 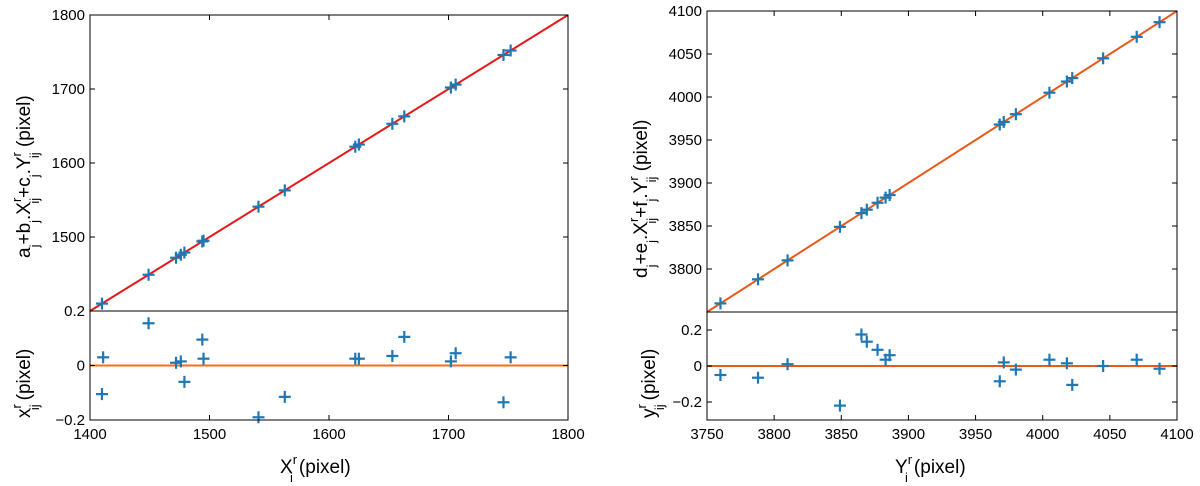 What do you see at coordinates (685, 97) in the screenshot?
I see `right-y-tick-label: 4000` at bounding box center [685, 97].